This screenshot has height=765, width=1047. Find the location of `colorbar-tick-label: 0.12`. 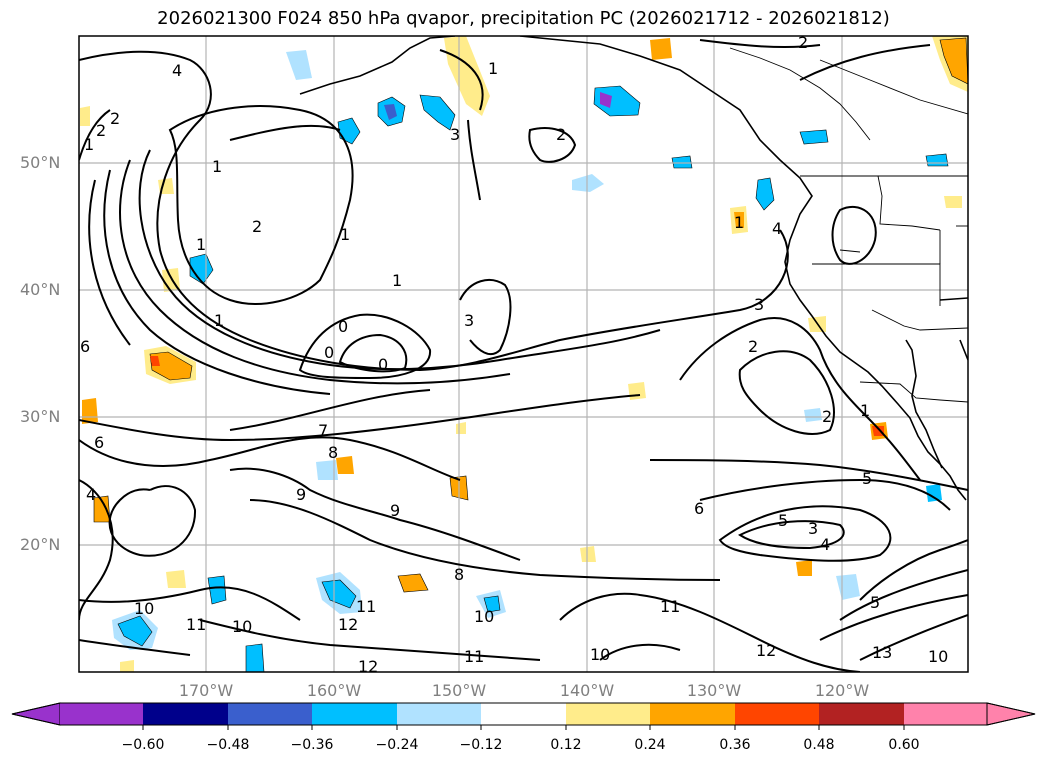

colorbar-tick-label: 0.12 is located at coordinates (566, 745).